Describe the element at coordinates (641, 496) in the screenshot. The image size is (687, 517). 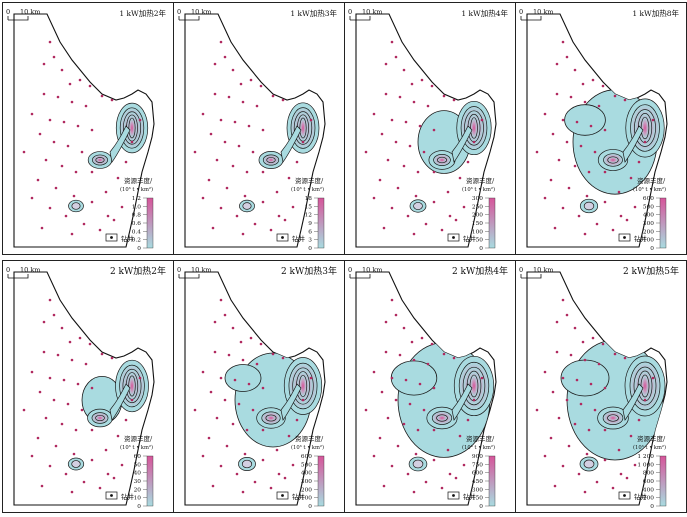
I see `well-legend-label: 钻井` at that location.